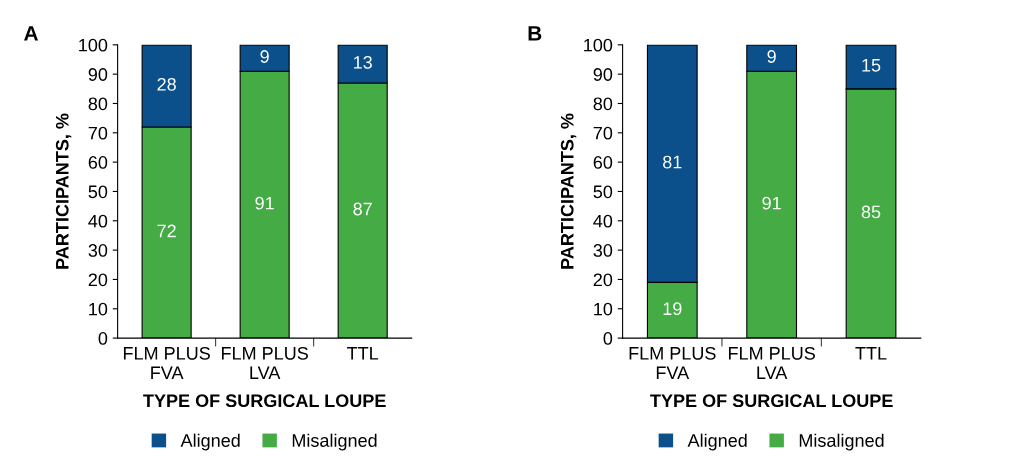 The height and width of the screenshot is (467, 1014). I want to click on data-label: 87, so click(362, 209).